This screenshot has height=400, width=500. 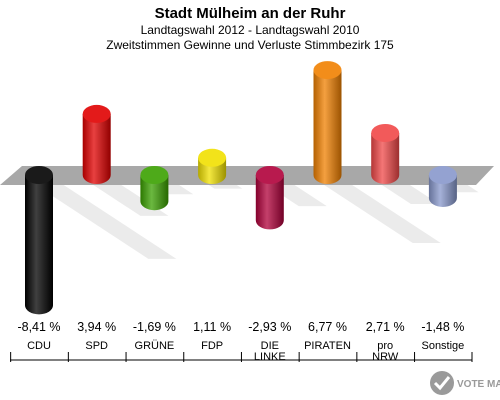 I want to click on chart-title: Stadt Mülheim an der Ruhr, so click(x=250, y=13).